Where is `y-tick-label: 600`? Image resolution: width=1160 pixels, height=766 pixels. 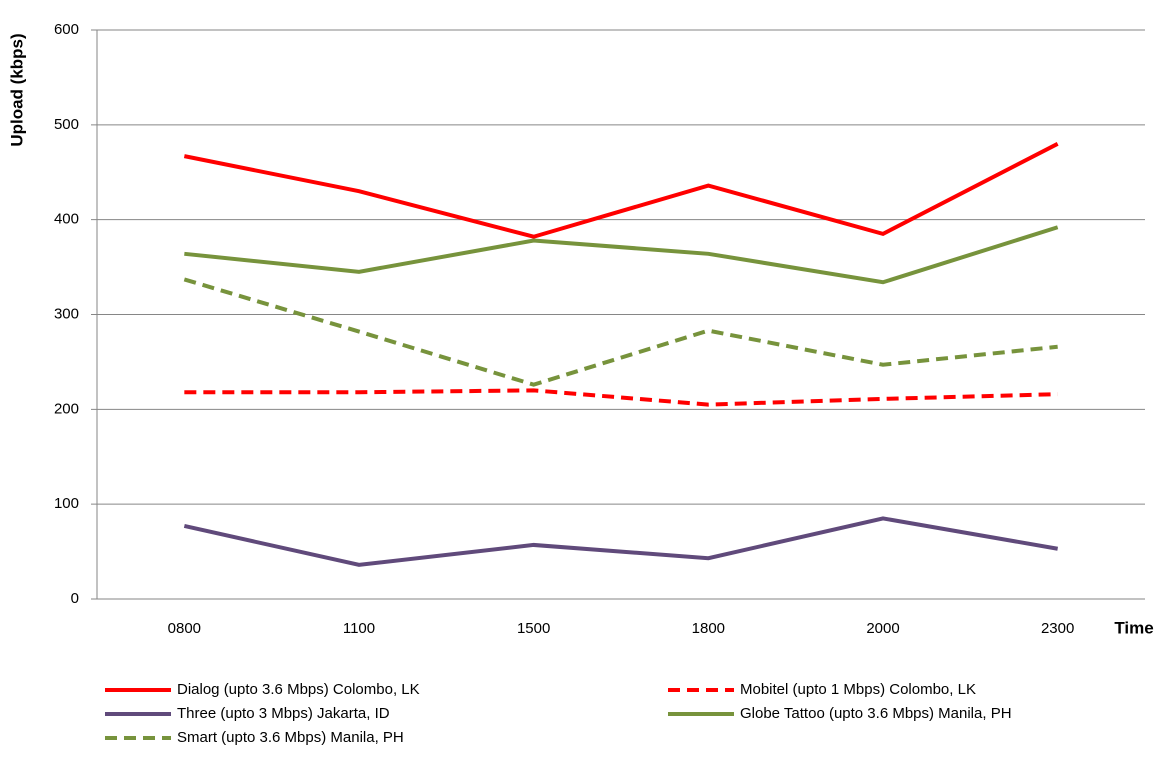
y-tick-label: 600 is located at coordinates (66, 29).